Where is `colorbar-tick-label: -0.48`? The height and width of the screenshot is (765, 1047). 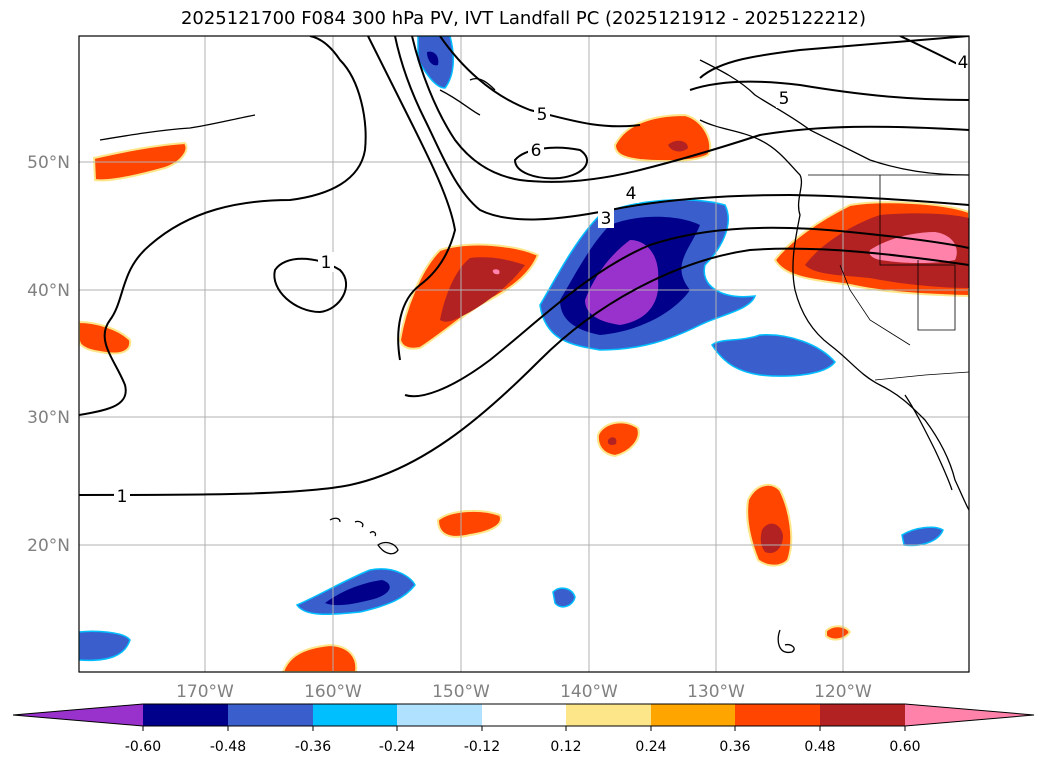
colorbar-tick-label: -0.48 is located at coordinates (228, 747).